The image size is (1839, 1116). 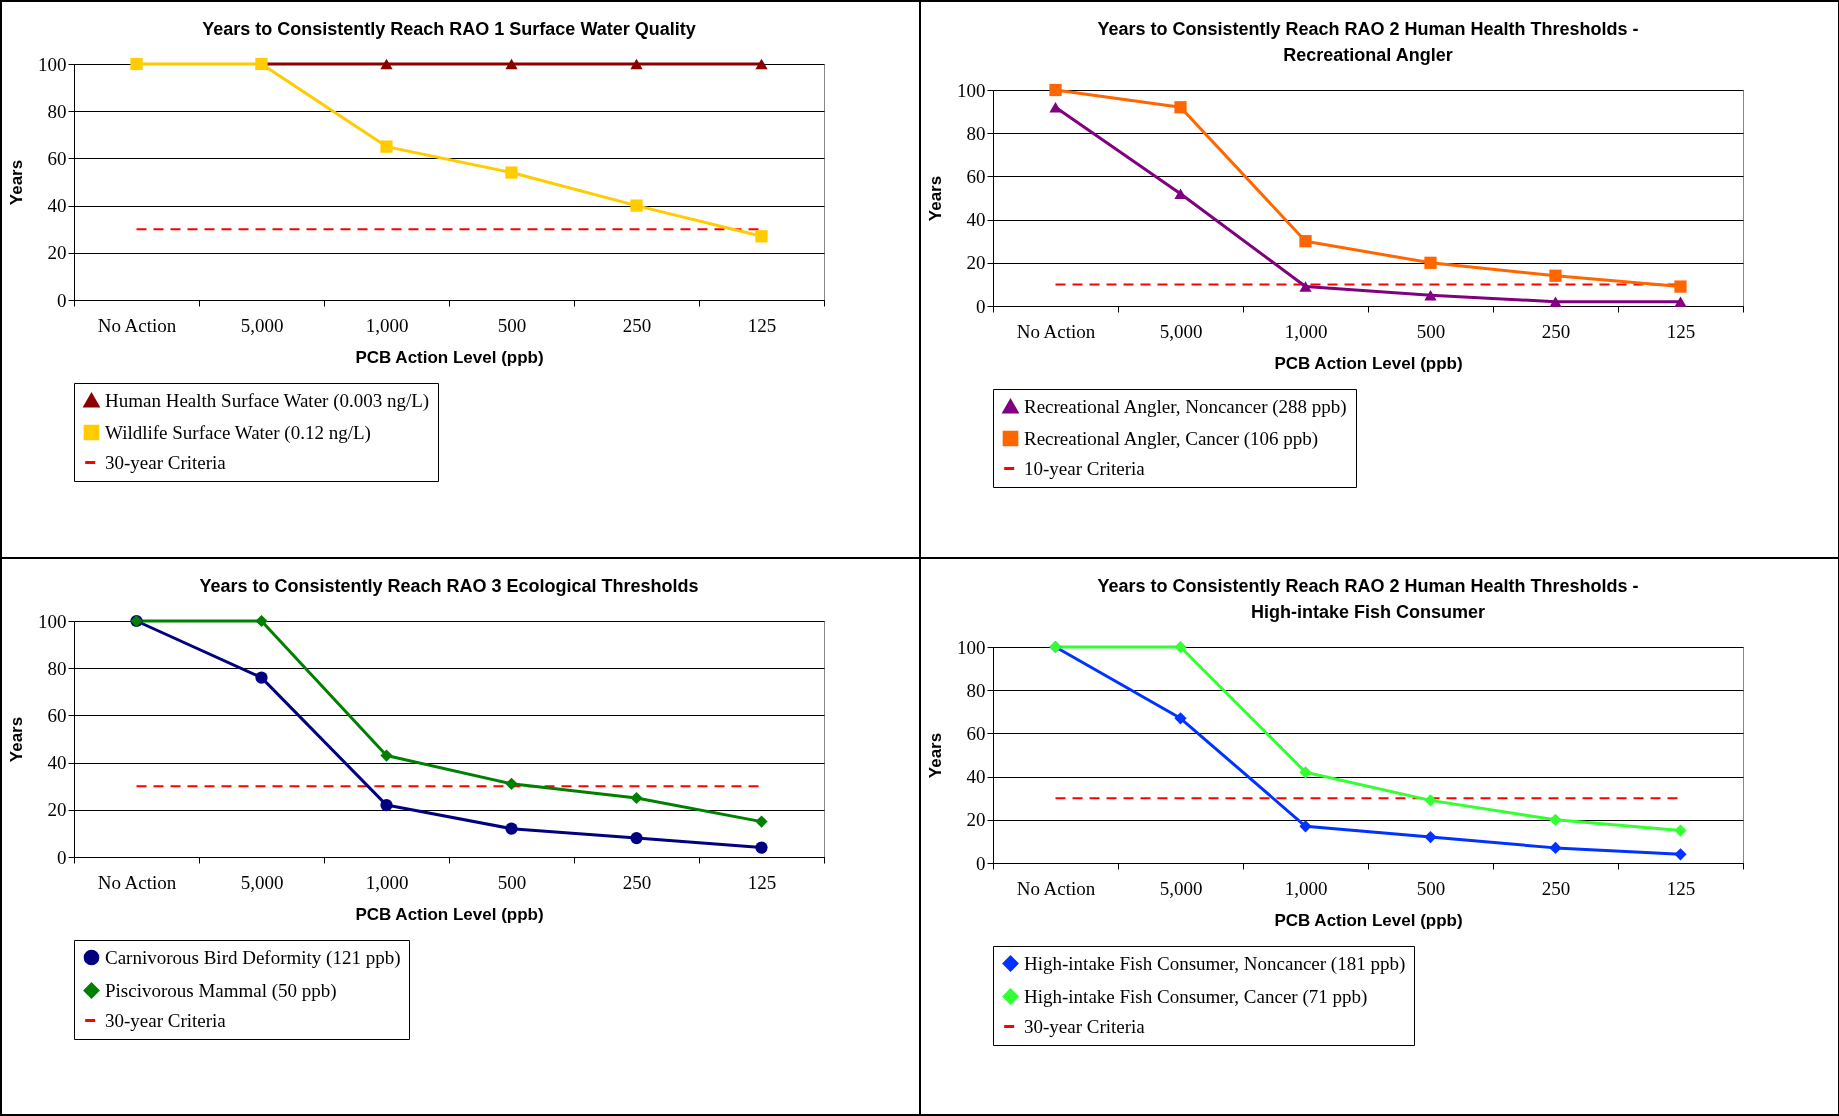 What do you see at coordinates (1171, 438) in the screenshot?
I see `legend-label: Recreational Angler, Cancer (106 ppb)` at bounding box center [1171, 438].